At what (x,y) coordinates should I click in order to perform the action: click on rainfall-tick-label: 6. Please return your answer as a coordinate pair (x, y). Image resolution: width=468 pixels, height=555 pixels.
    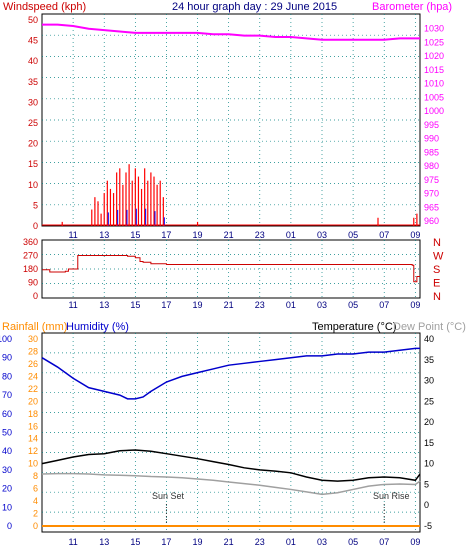
    Looking at the image, I should click on (35, 489).